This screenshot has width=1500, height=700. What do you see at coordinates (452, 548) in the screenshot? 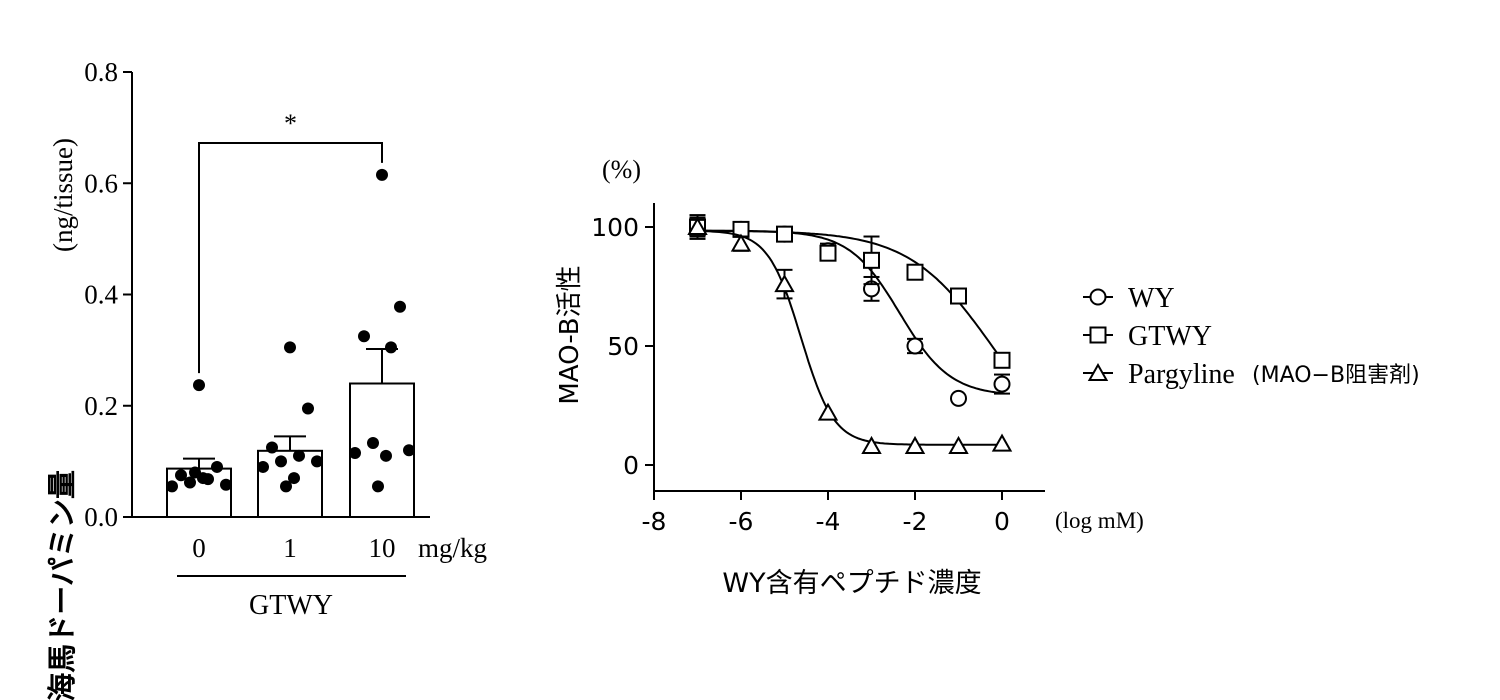
I see `bar-x-unit: mg/kg` at bounding box center [452, 548].